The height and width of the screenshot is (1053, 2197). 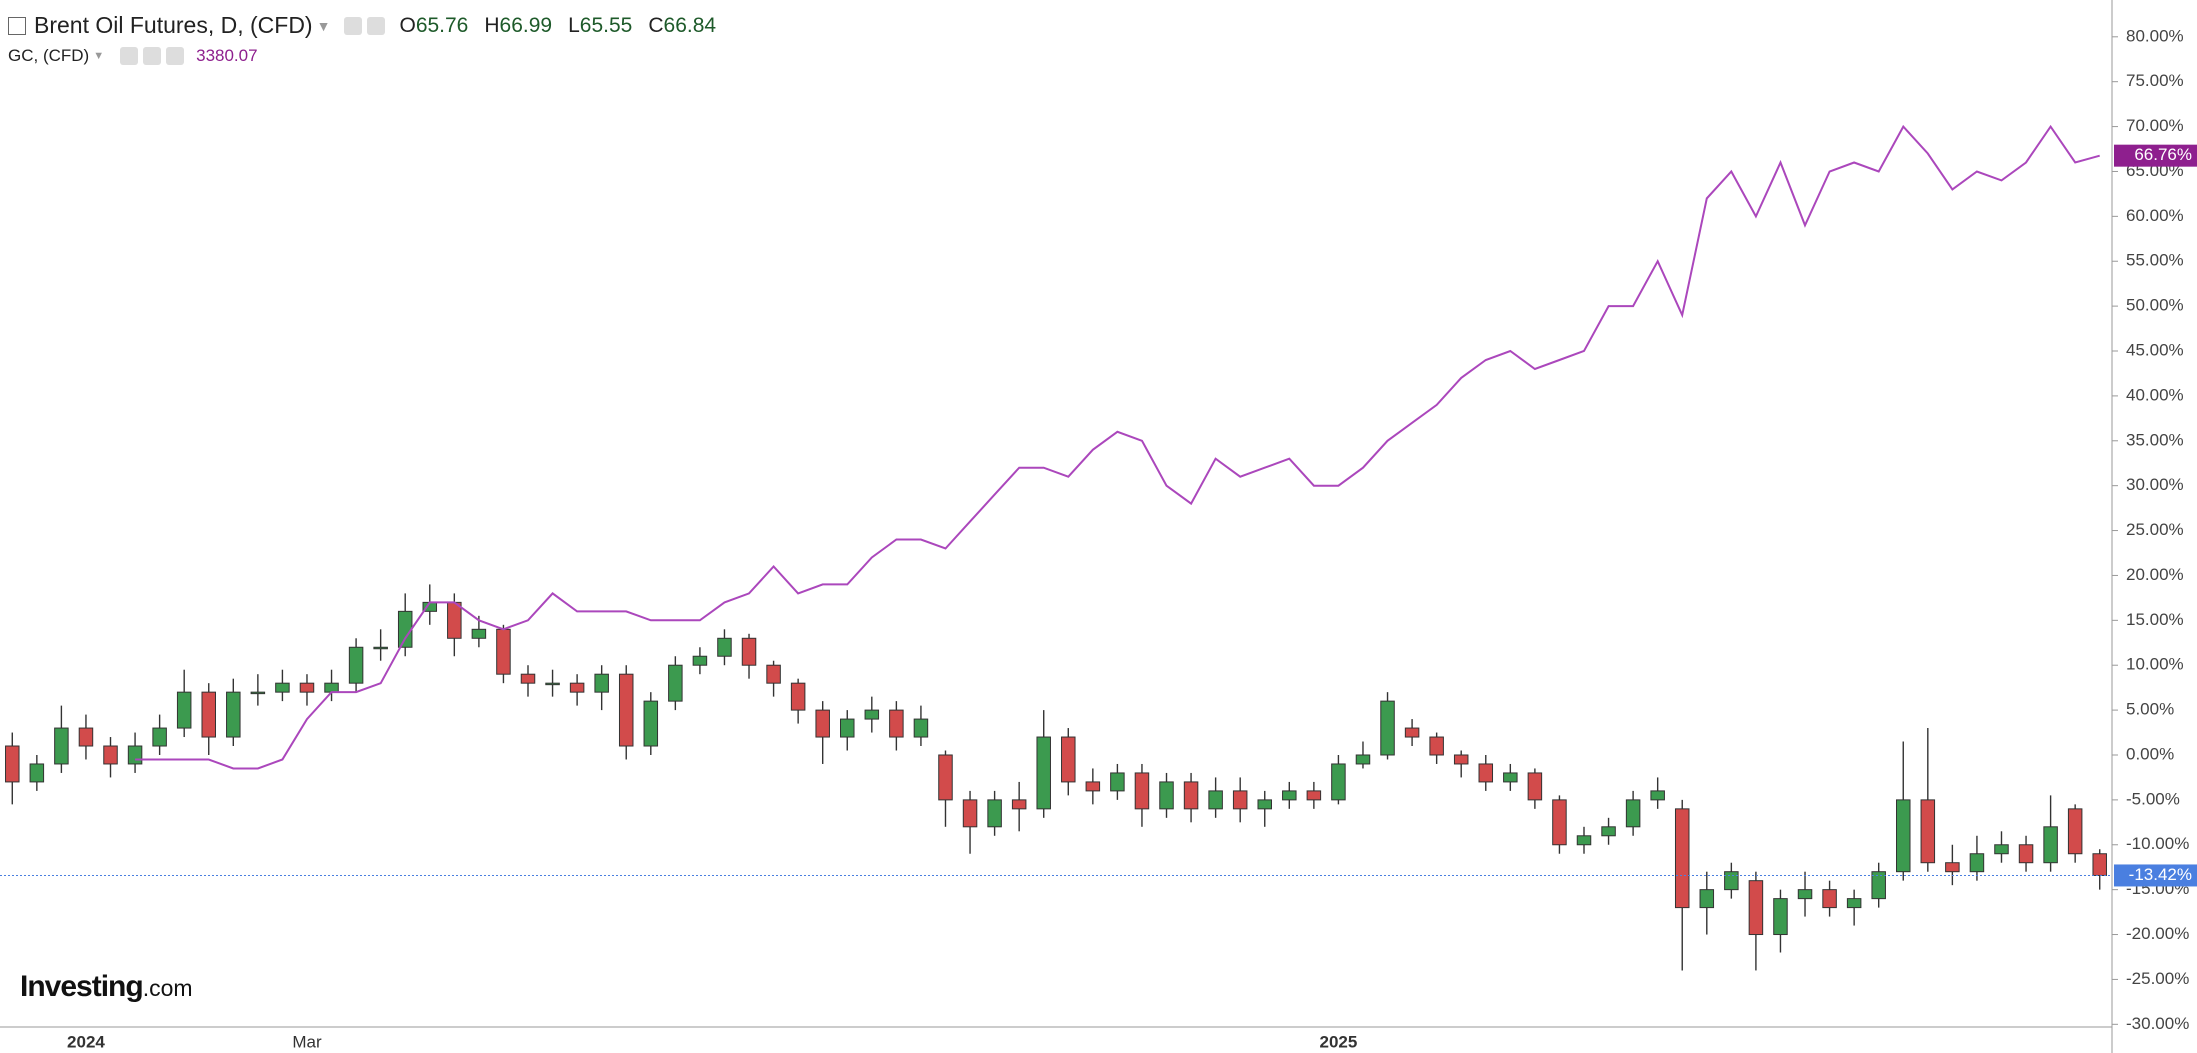 I want to click on y-tick-label: 50.00%, so click(x=2155, y=305).